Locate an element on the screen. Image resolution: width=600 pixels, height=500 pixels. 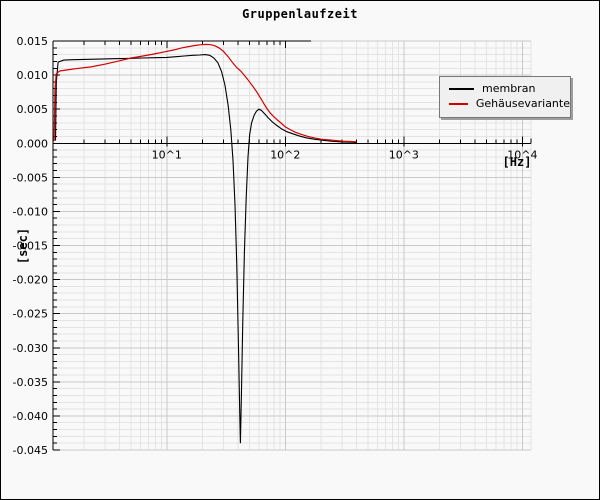
x-tick-label: 10^3 is located at coordinates (404, 154).